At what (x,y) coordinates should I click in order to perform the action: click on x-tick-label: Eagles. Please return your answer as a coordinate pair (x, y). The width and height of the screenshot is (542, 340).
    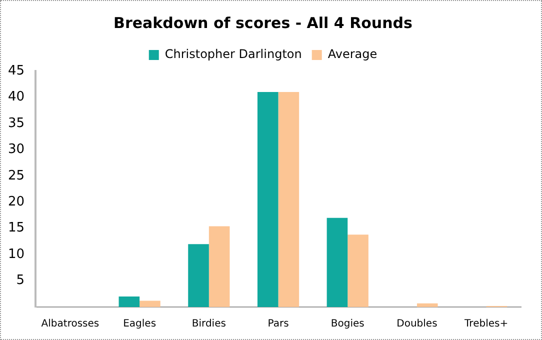
    Looking at the image, I should click on (139, 324).